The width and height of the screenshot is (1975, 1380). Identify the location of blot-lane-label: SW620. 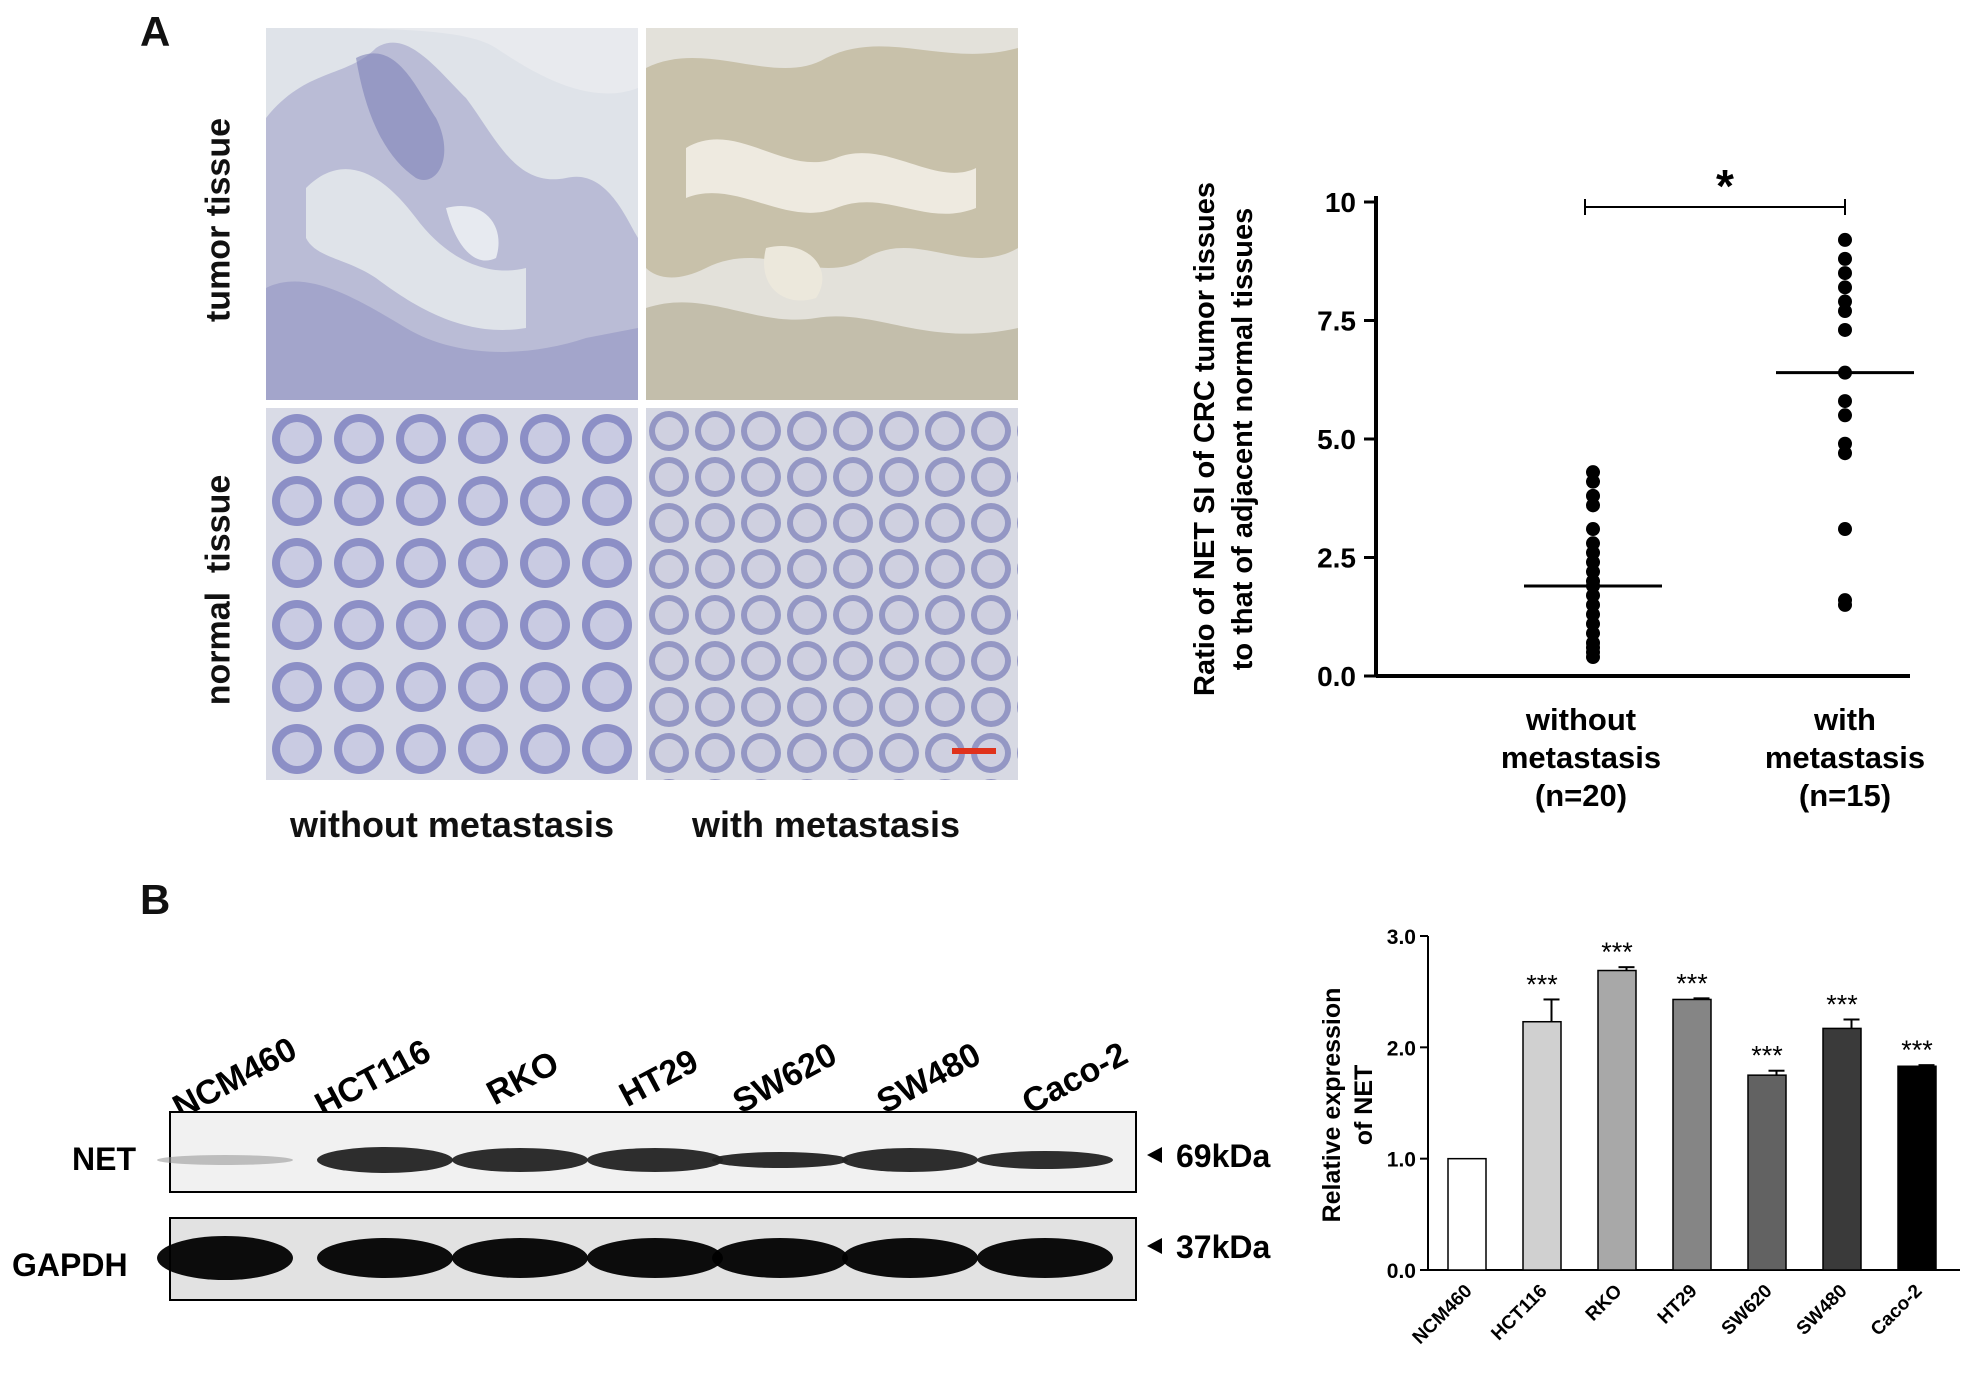
(785, 1078).